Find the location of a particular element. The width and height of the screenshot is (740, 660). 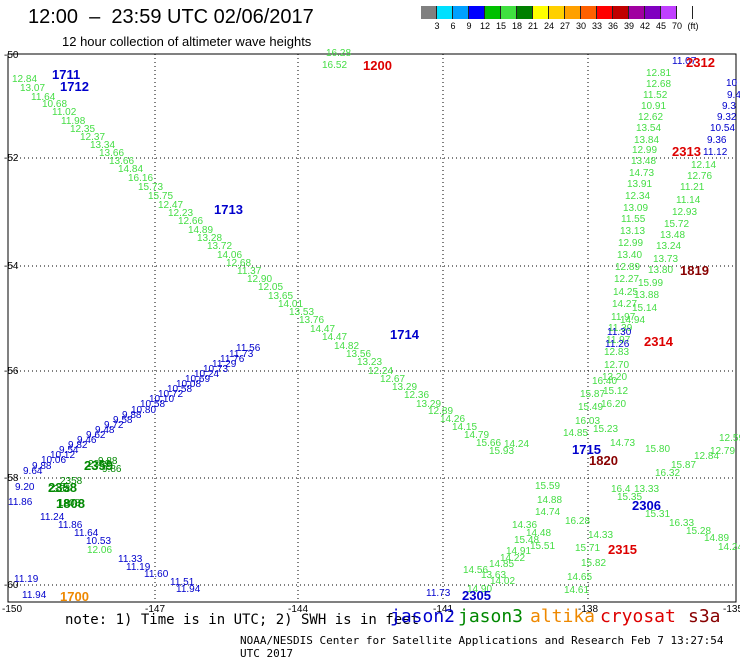

wave-height-reading: 15.31 is located at coordinates (657, 514).